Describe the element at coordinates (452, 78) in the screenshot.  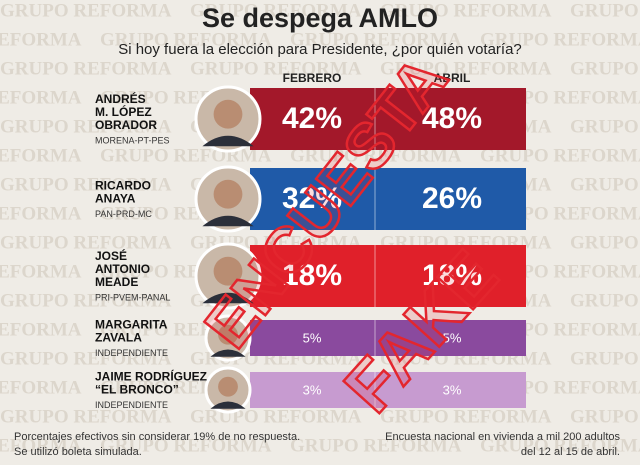
I see `column-header: ABRIL` at that location.